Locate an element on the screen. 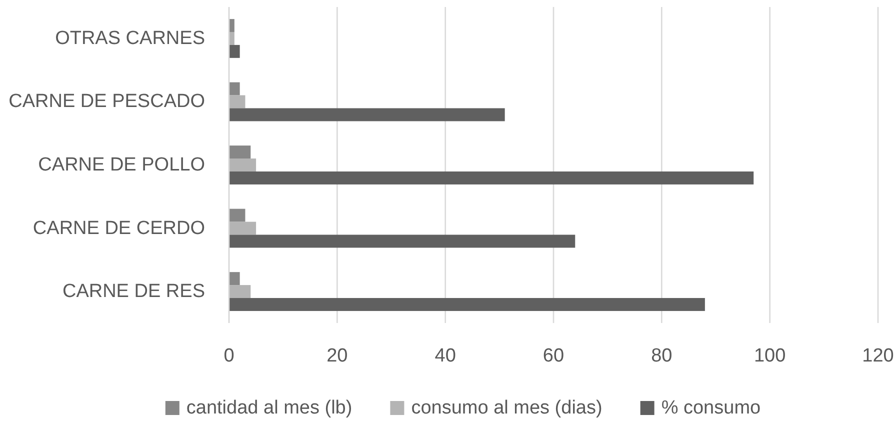 The width and height of the screenshot is (896, 424). x-tick-label: 40 is located at coordinates (445, 356).